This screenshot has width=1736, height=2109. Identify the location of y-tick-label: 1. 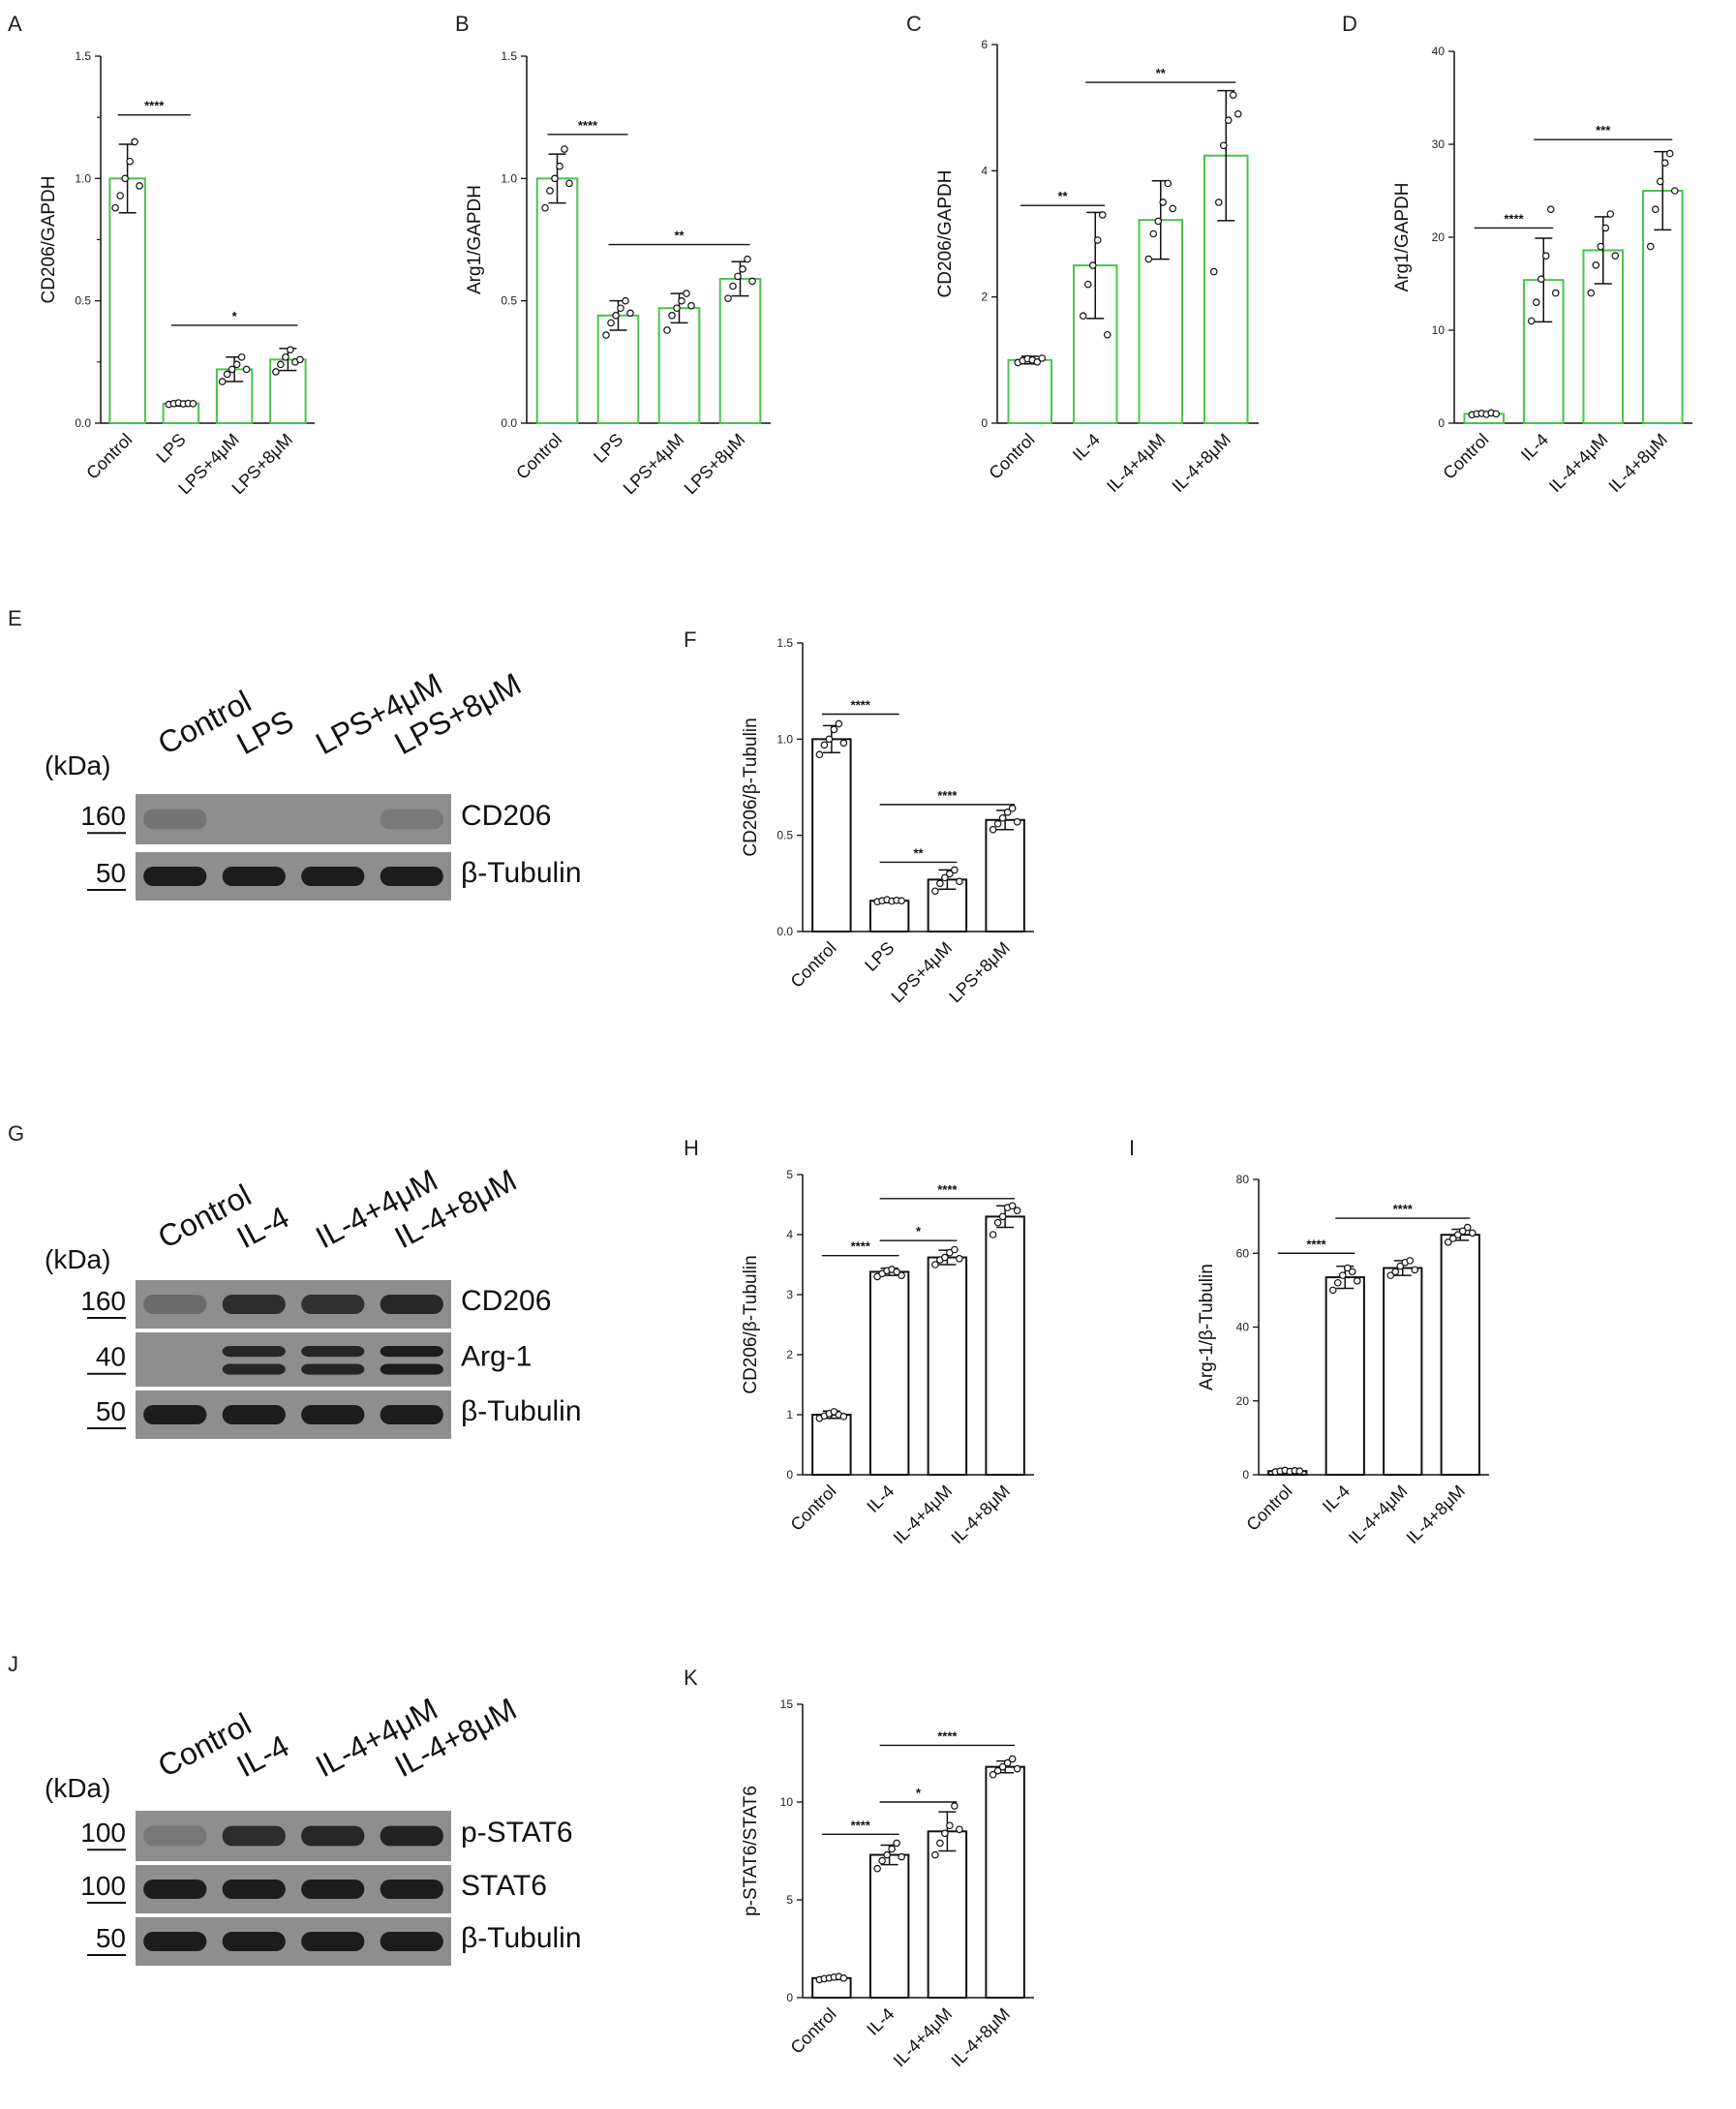
(789, 1414).